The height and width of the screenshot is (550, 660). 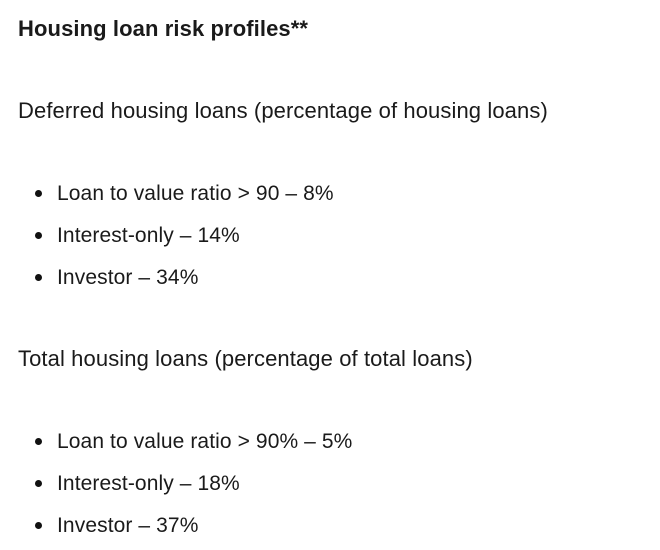 I want to click on list-item: Interest-only – 18%, so click(x=330, y=483).